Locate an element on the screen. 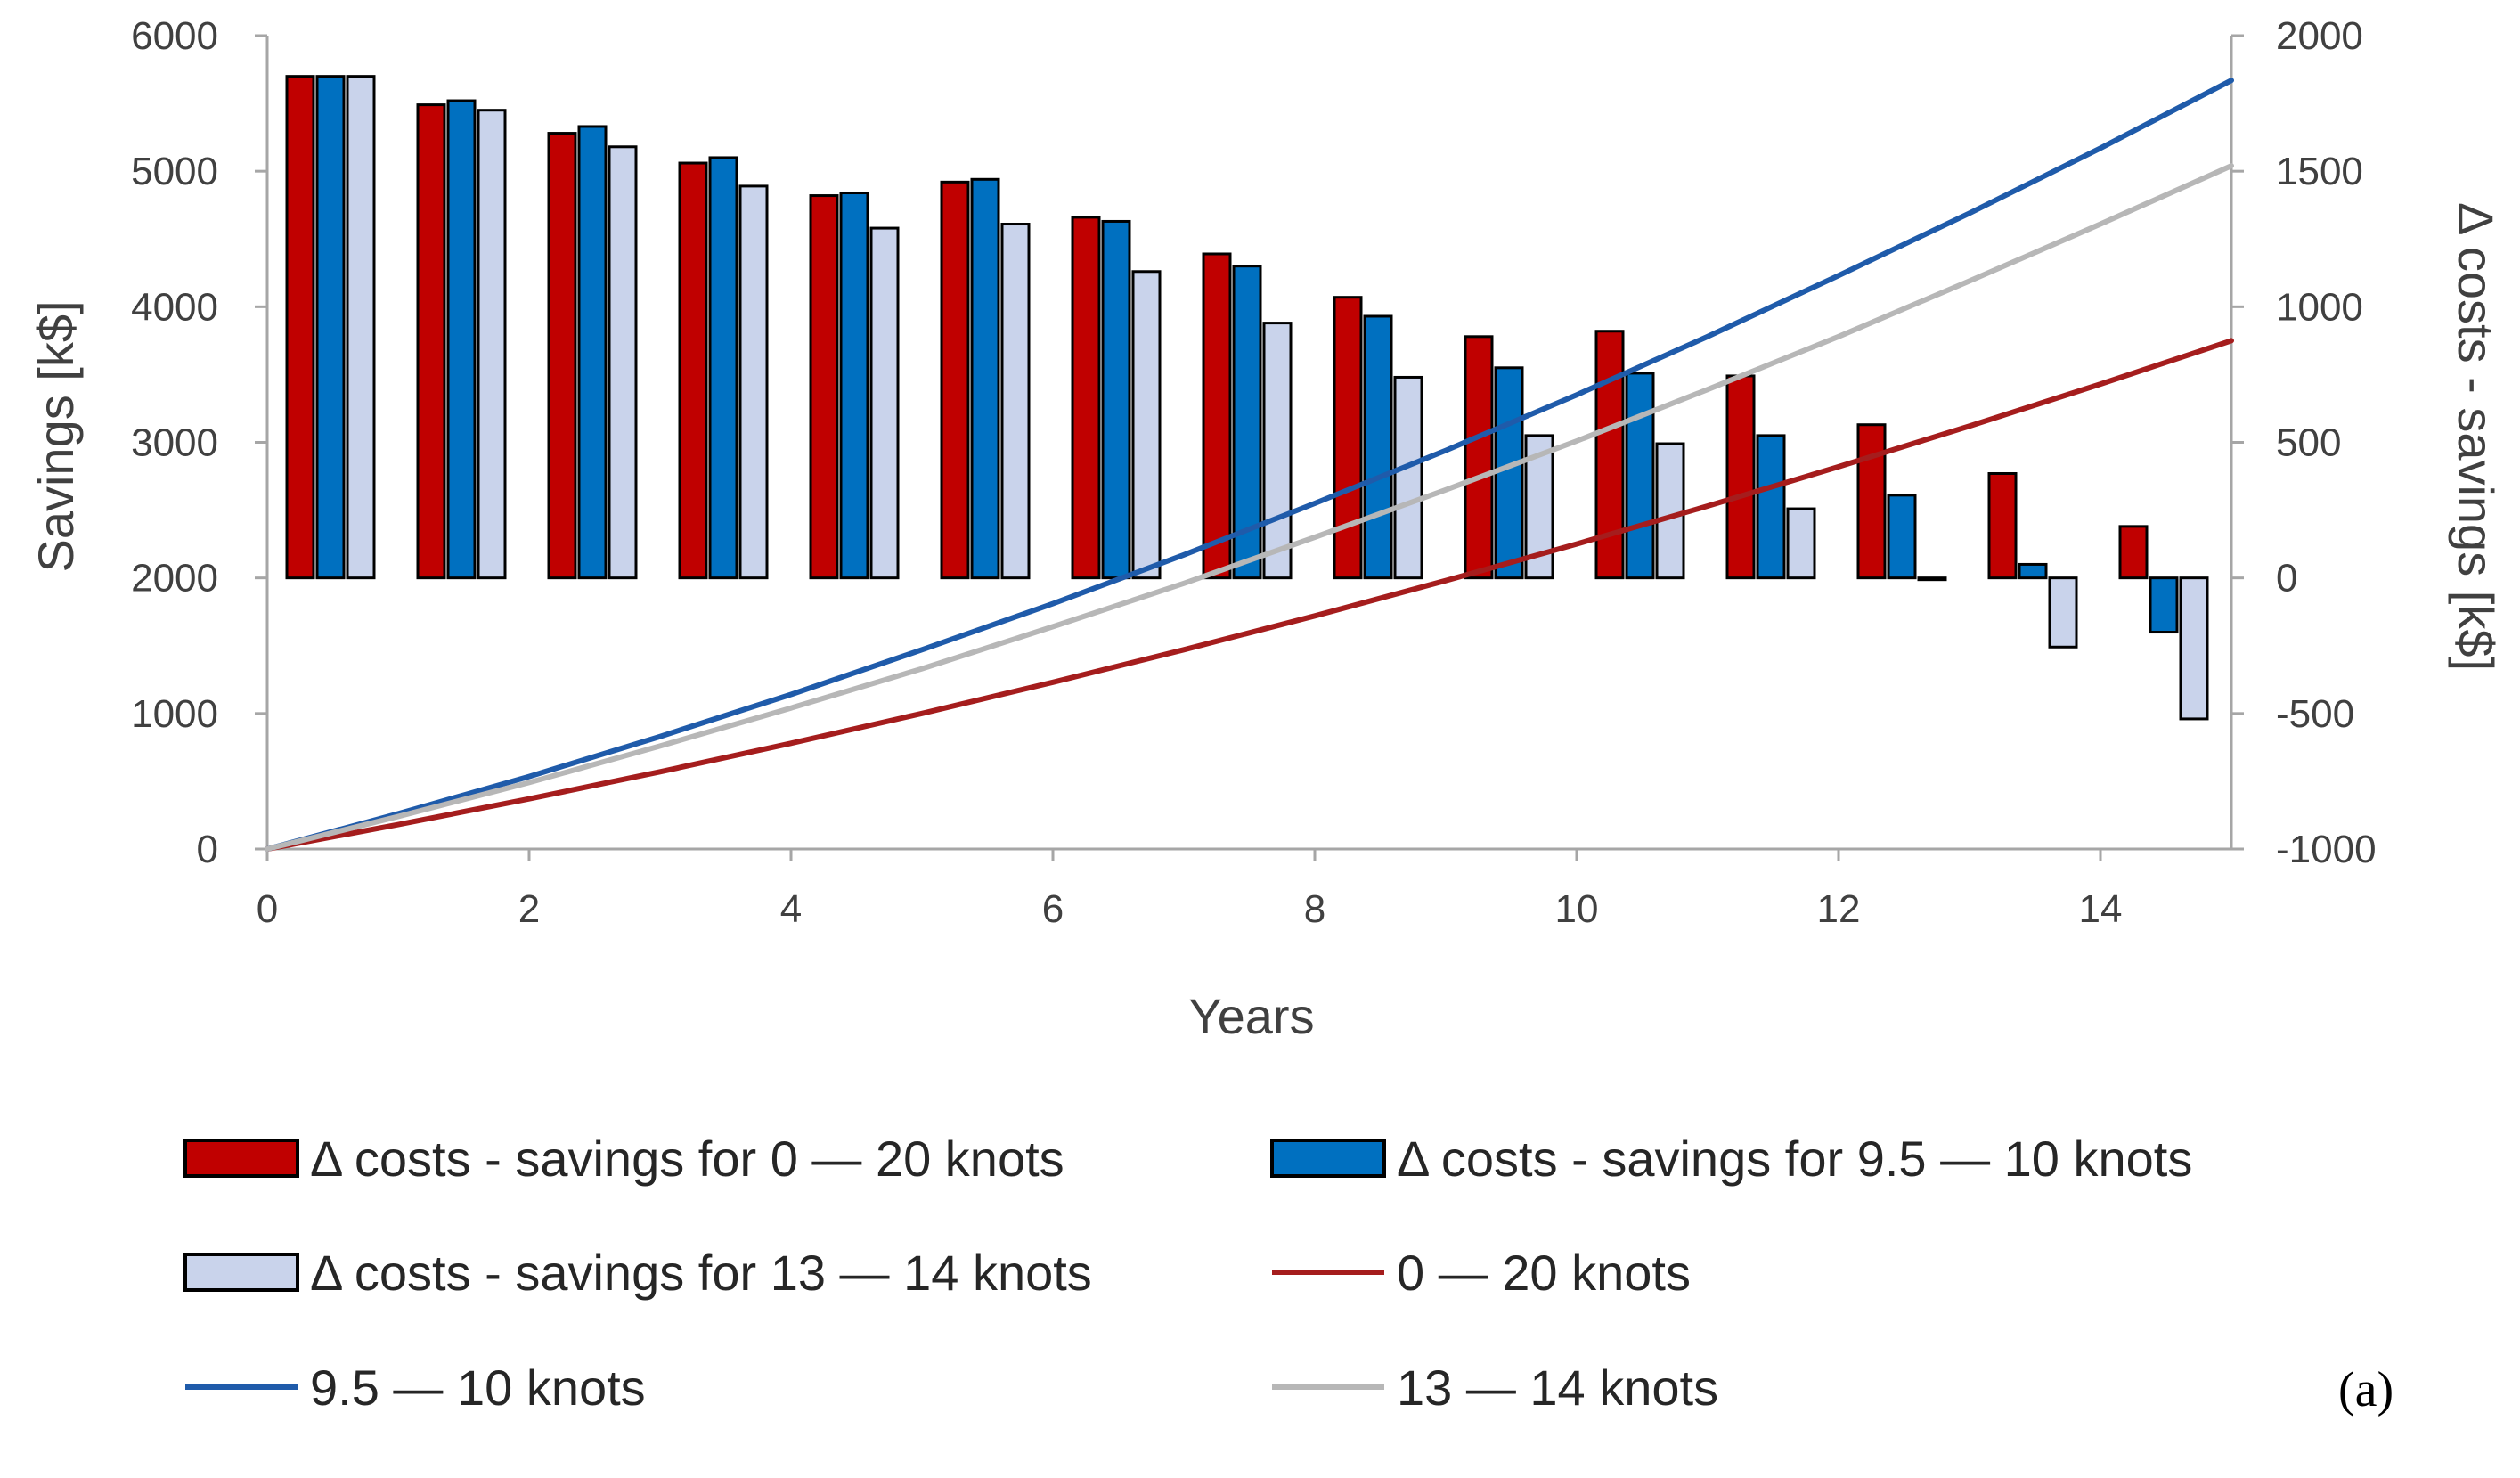  legend-label: 13 — 14 knots is located at coordinates (1558, 1388).